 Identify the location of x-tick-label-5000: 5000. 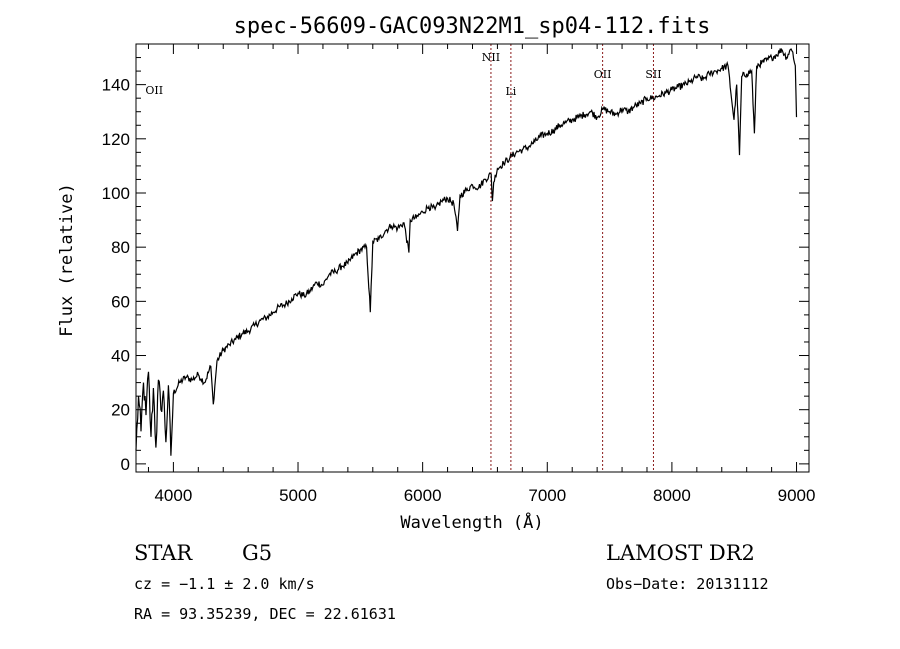
(298, 495).